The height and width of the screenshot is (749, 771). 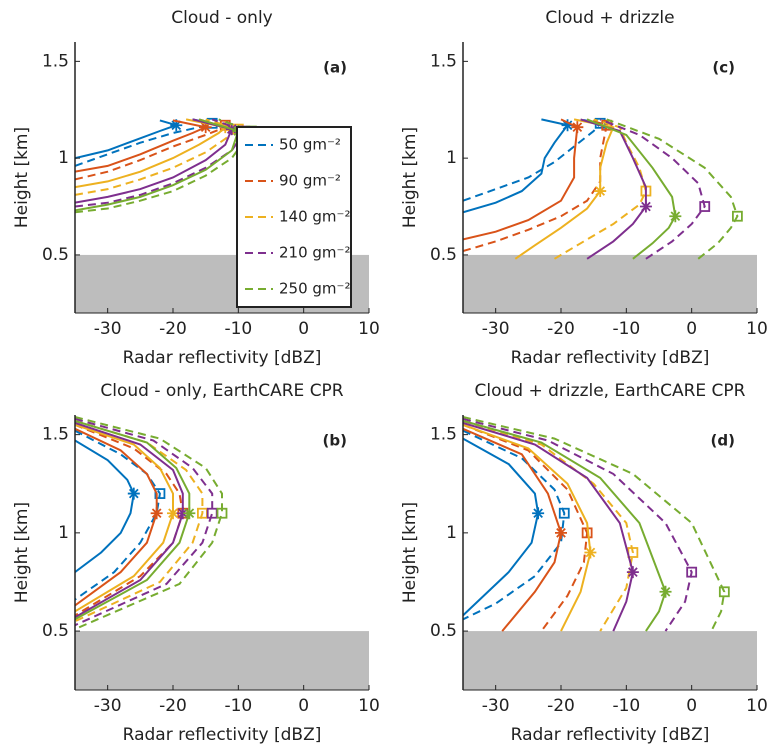 I want to click on panel-label: (d), so click(x=723, y=441).